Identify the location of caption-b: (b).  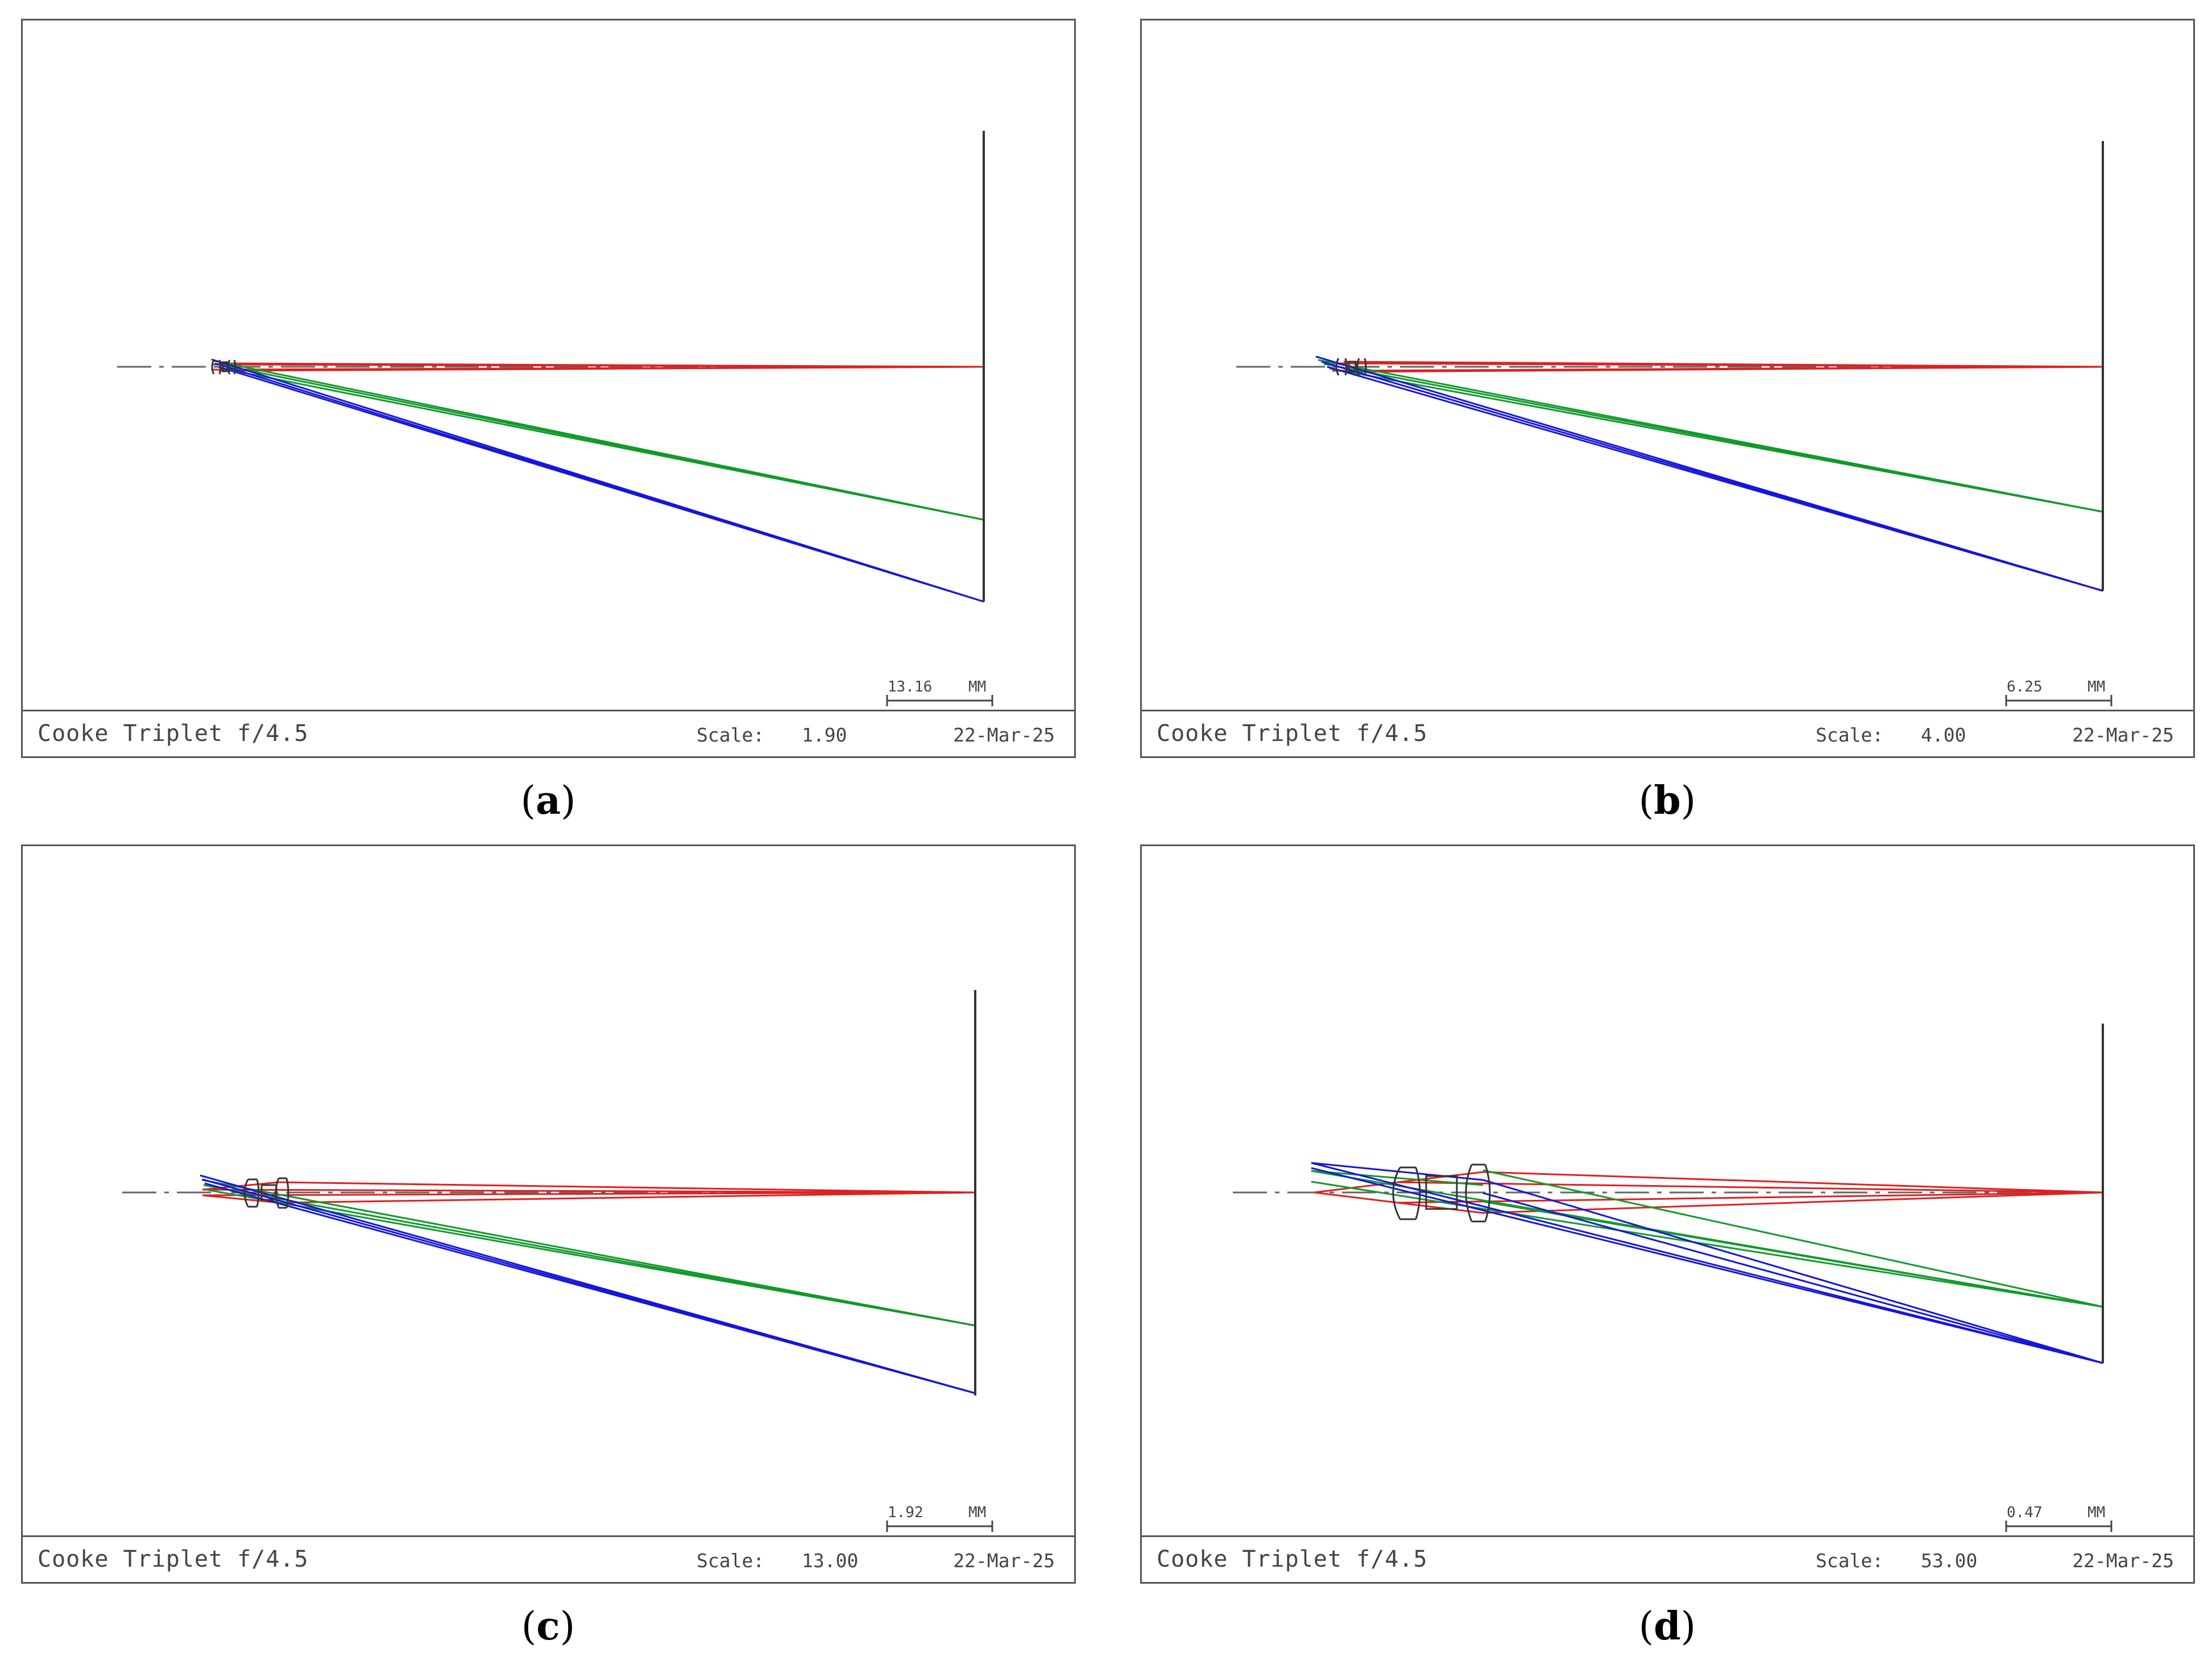
(1667, 801).